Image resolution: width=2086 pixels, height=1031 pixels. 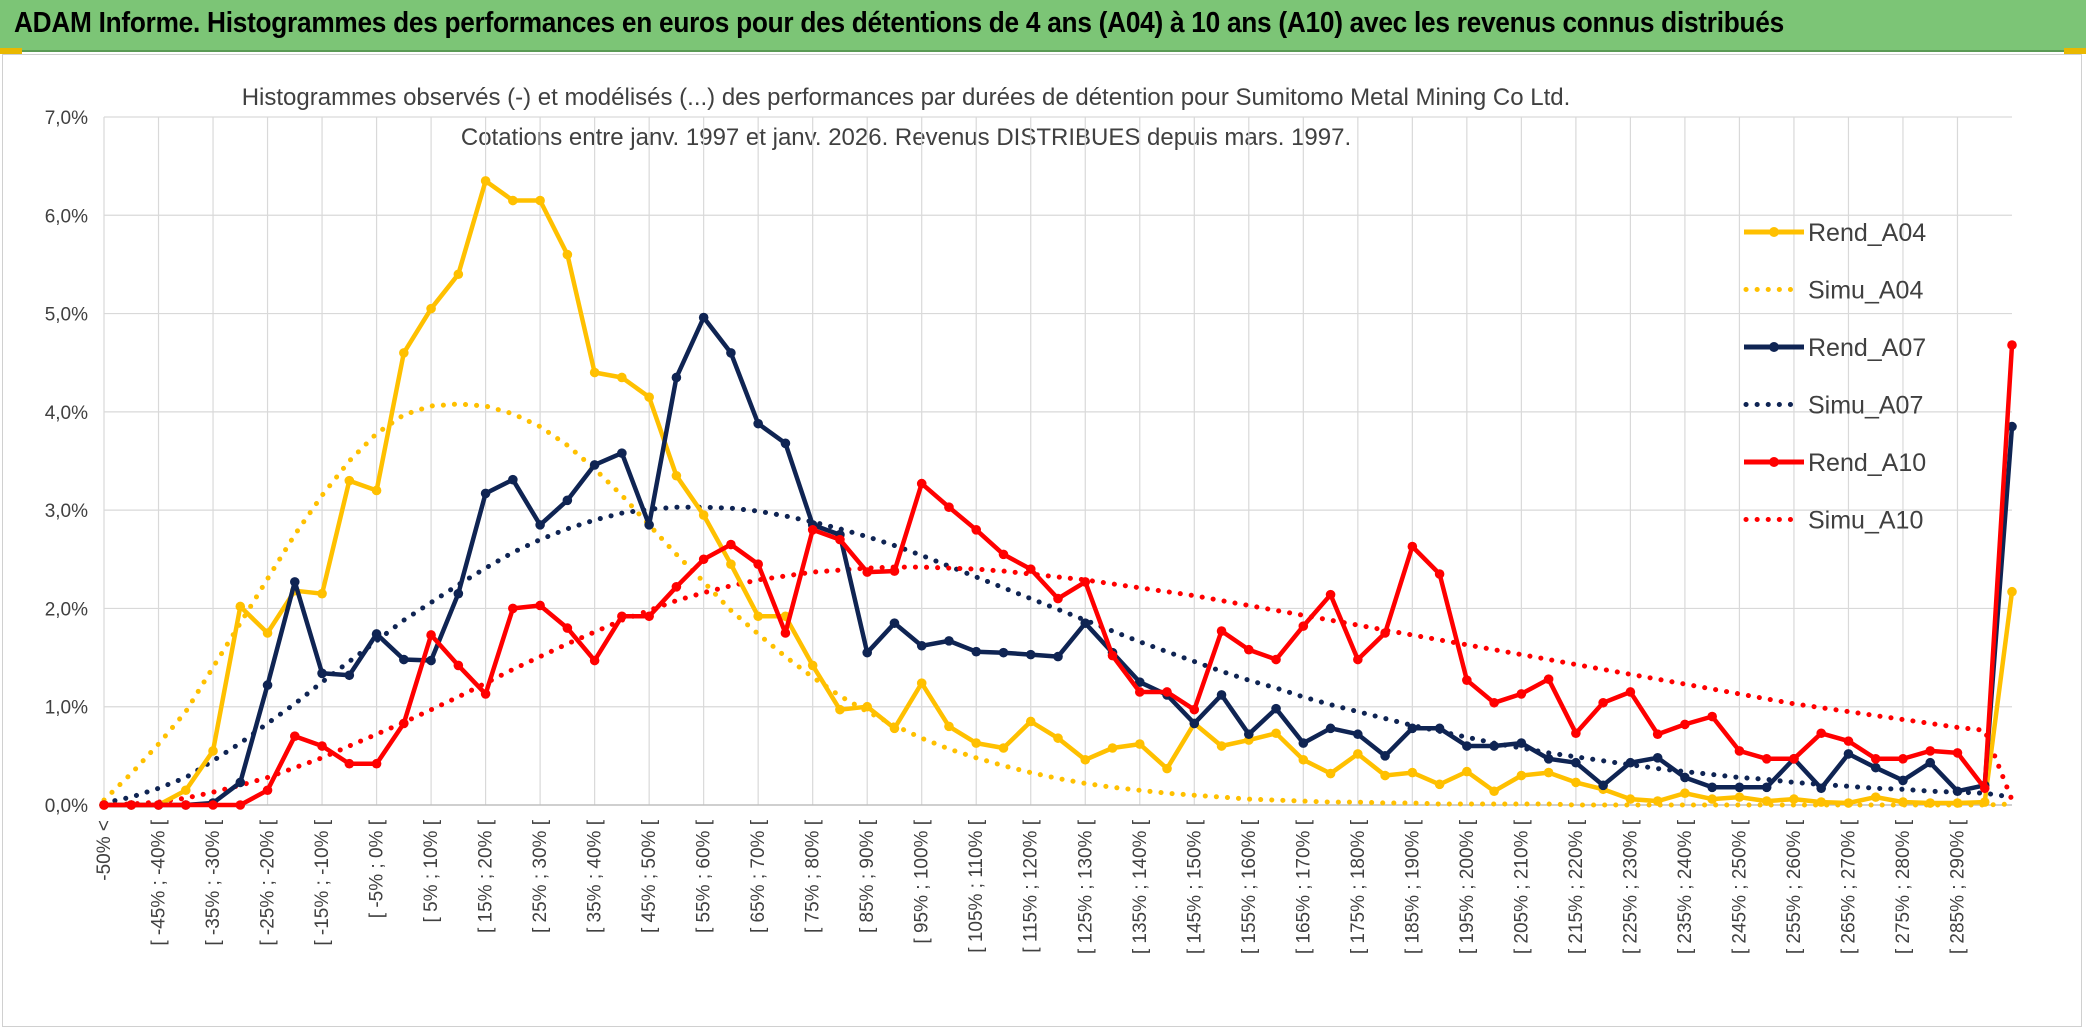 What do you see at coordinates (813, 876) in the screenshot?
I see `x-tick-label: [ 75% ; 80% [` at bounding box center [813, 876].